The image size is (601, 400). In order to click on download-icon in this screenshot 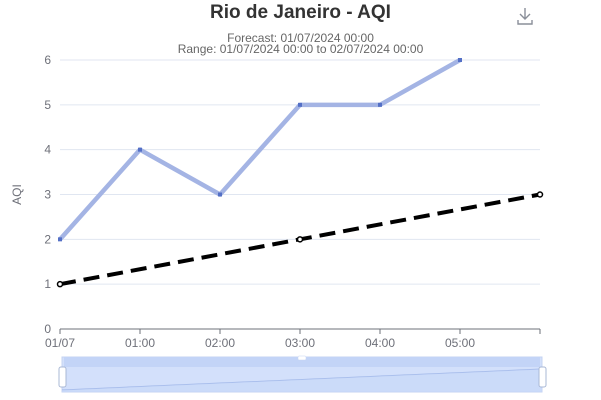, I will do `click(525, 16)`.